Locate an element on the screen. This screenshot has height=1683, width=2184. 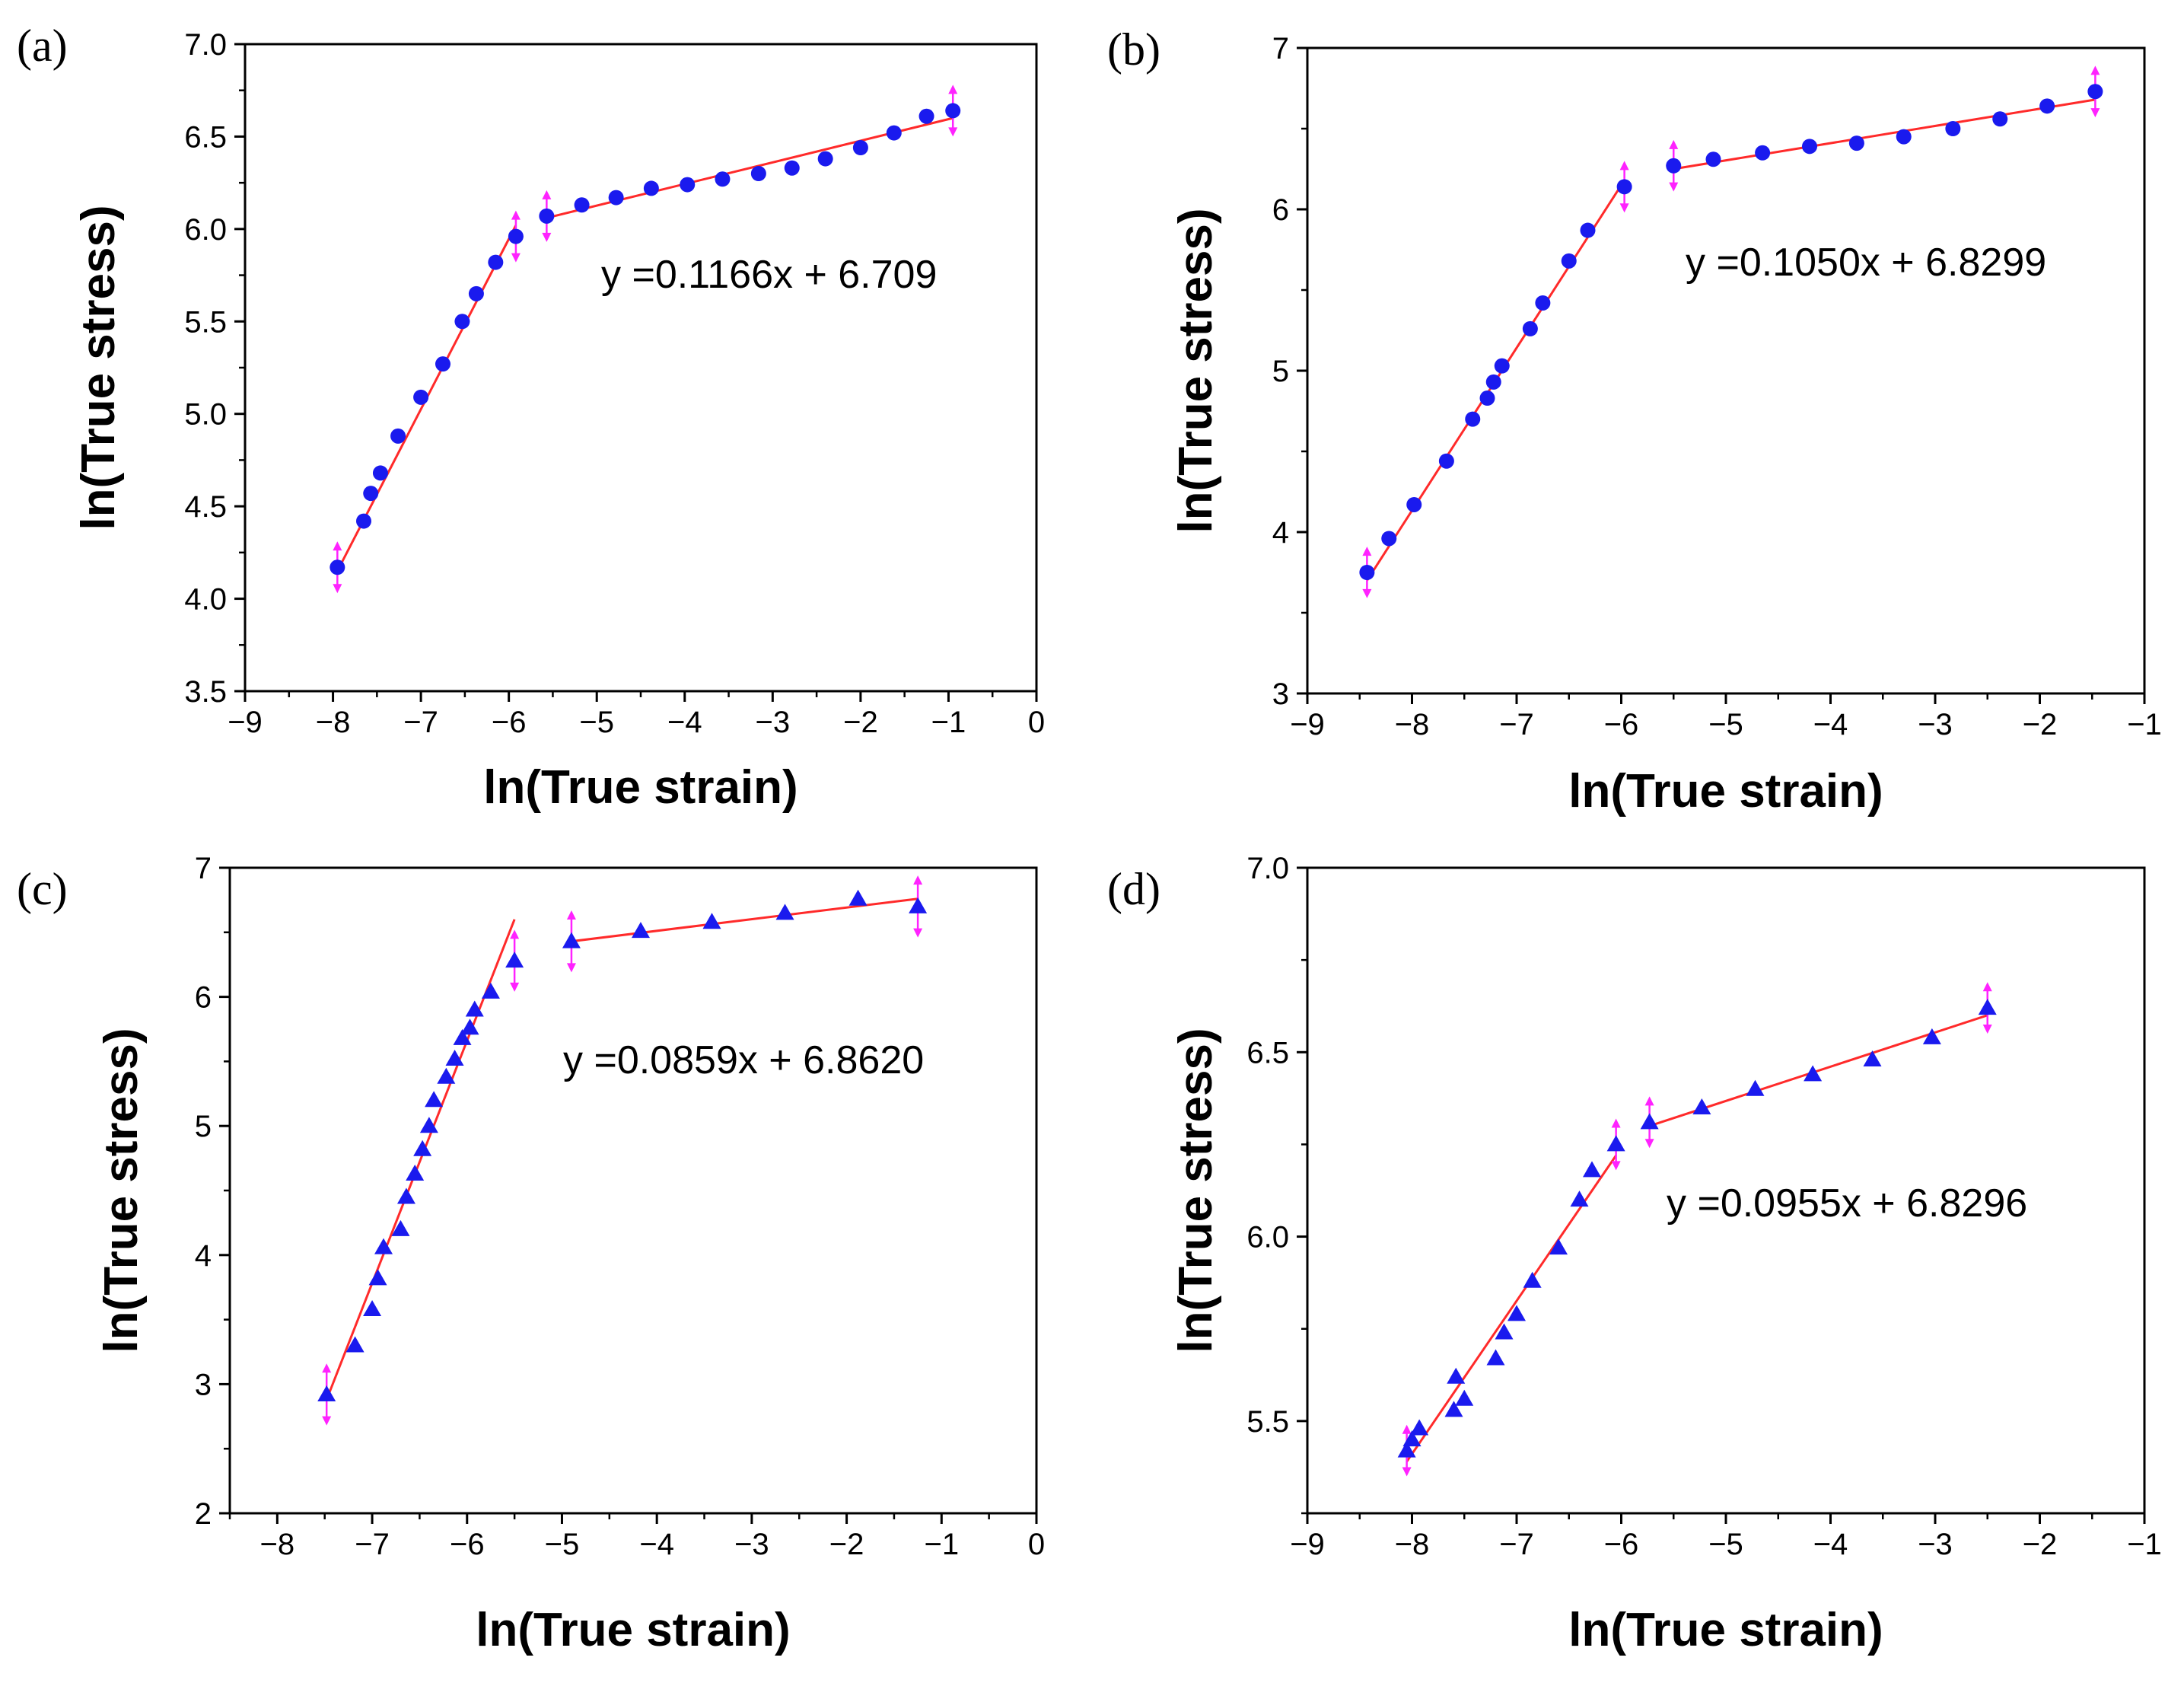
fit-equation: y =0.0859x + 6.8620 is located at coordinates (743, 1060).